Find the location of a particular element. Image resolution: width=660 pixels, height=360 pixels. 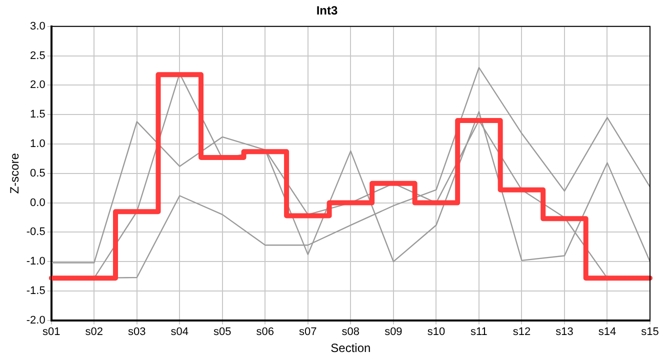

y-tick-label: -2.0 is located at coordinates (36, 320).